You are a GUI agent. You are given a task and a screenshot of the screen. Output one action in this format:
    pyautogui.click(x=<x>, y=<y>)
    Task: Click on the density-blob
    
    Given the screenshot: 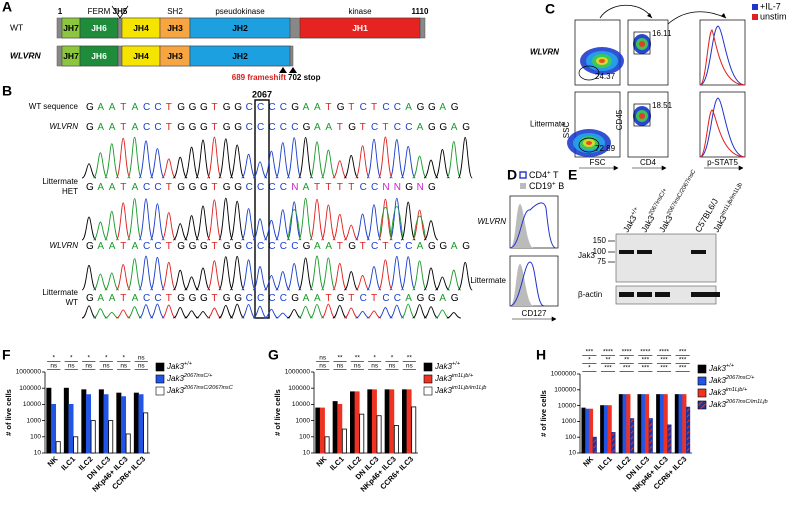 What is the action you would take?
    pyautogui.click(x=589, y=143)
    